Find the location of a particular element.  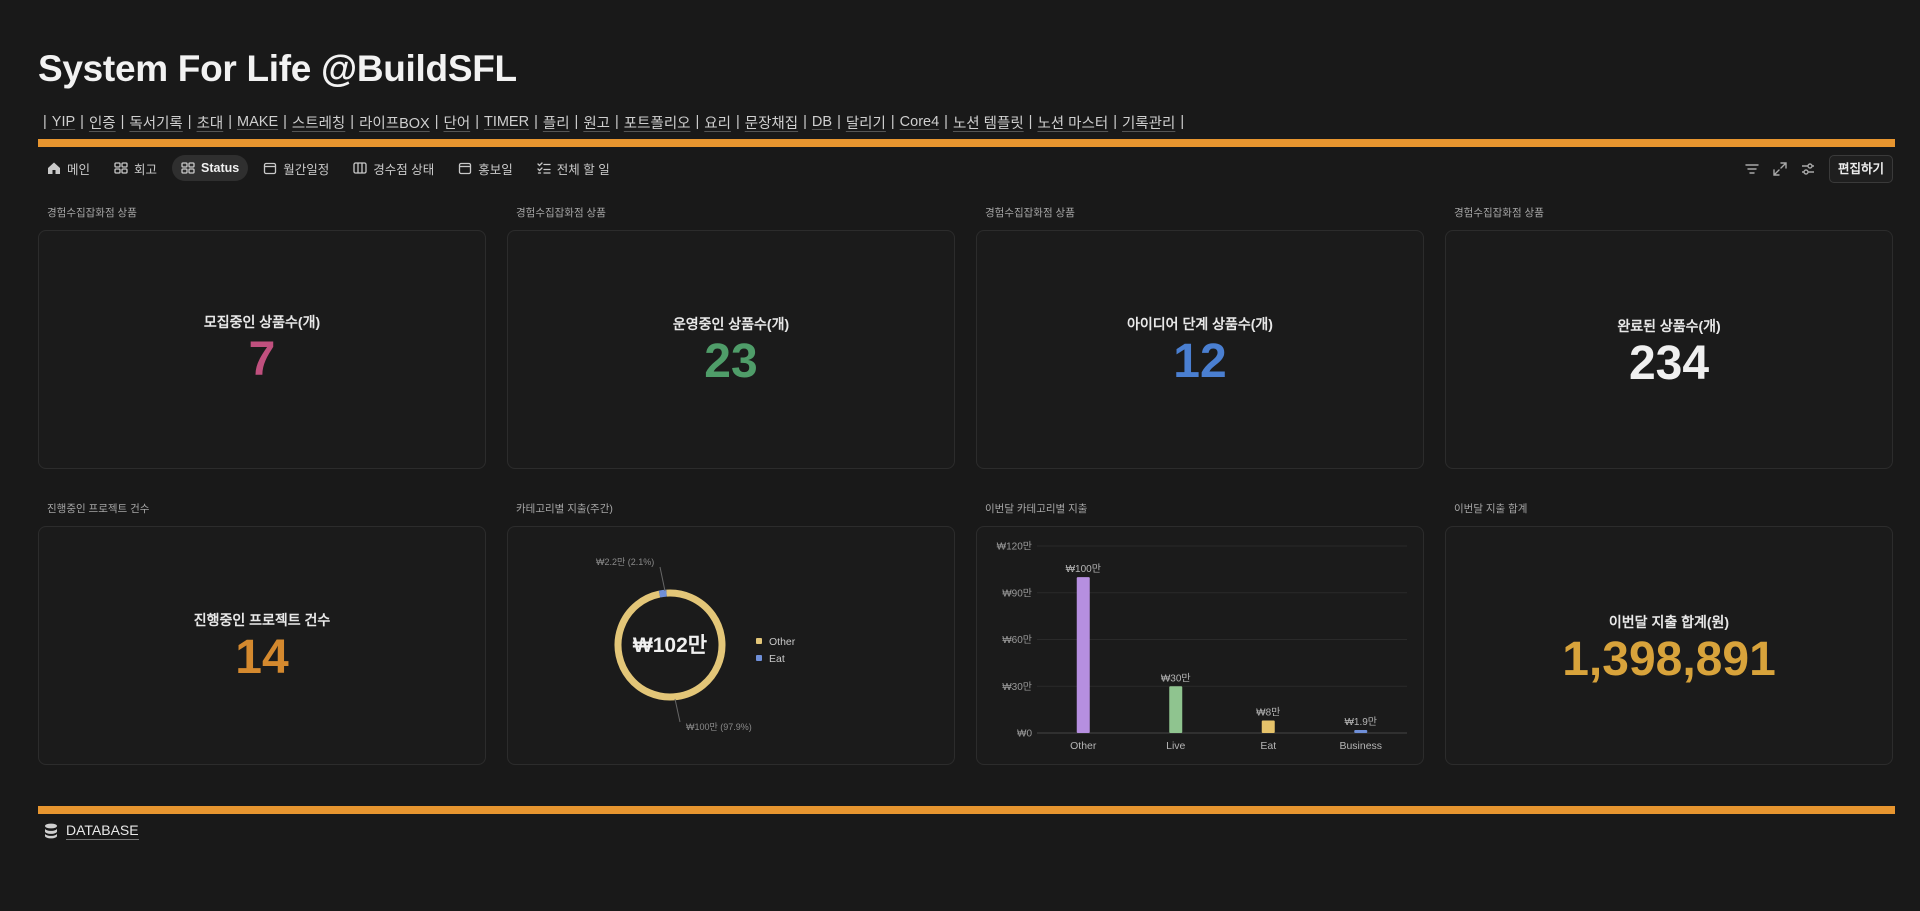

filter-icon is located at coordinates (1752, 169).